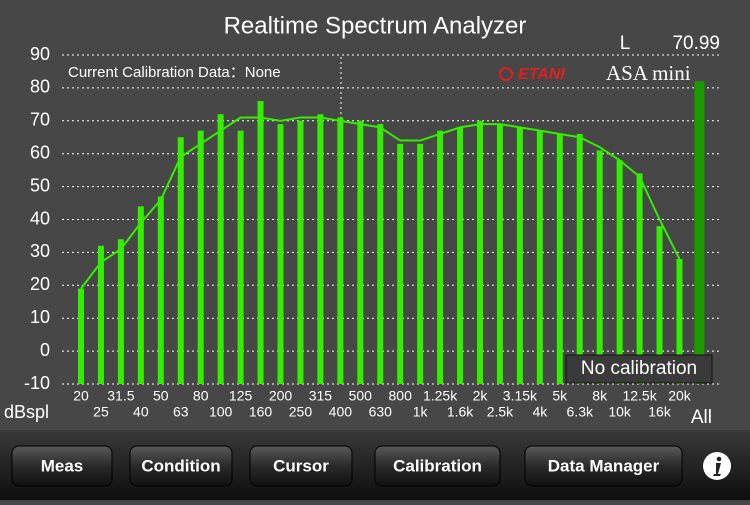 Image resolution: width=750 pixels, height=505 pixels. I want to click on calibration-note: Current Calibration Data：None, so click(174, 72).